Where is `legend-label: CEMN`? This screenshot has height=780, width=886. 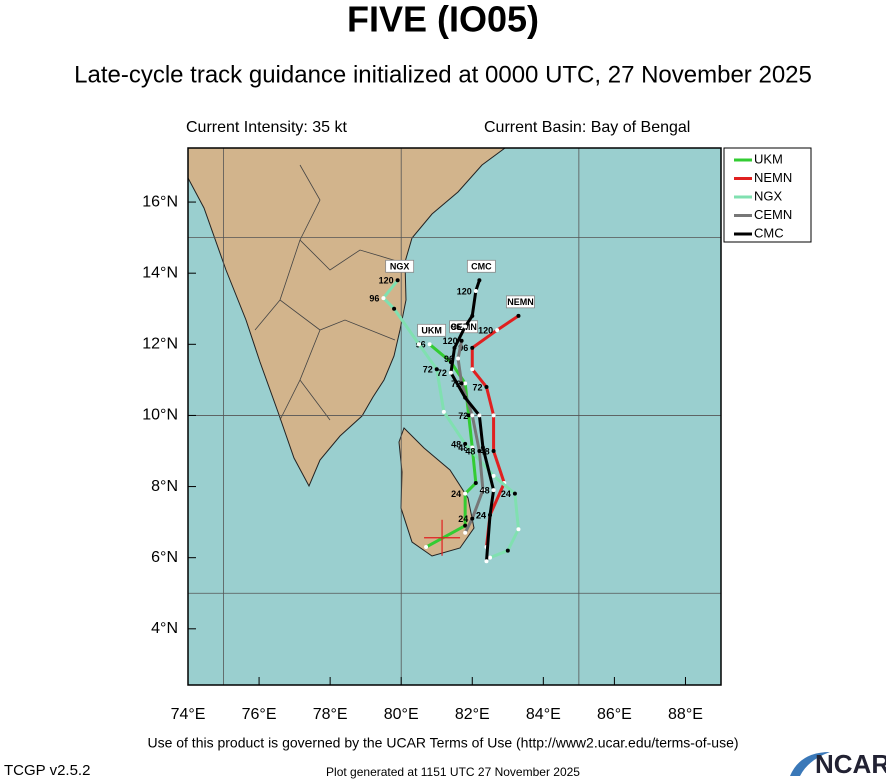
legend-label: CEMN is located at coordinates (773, 214).